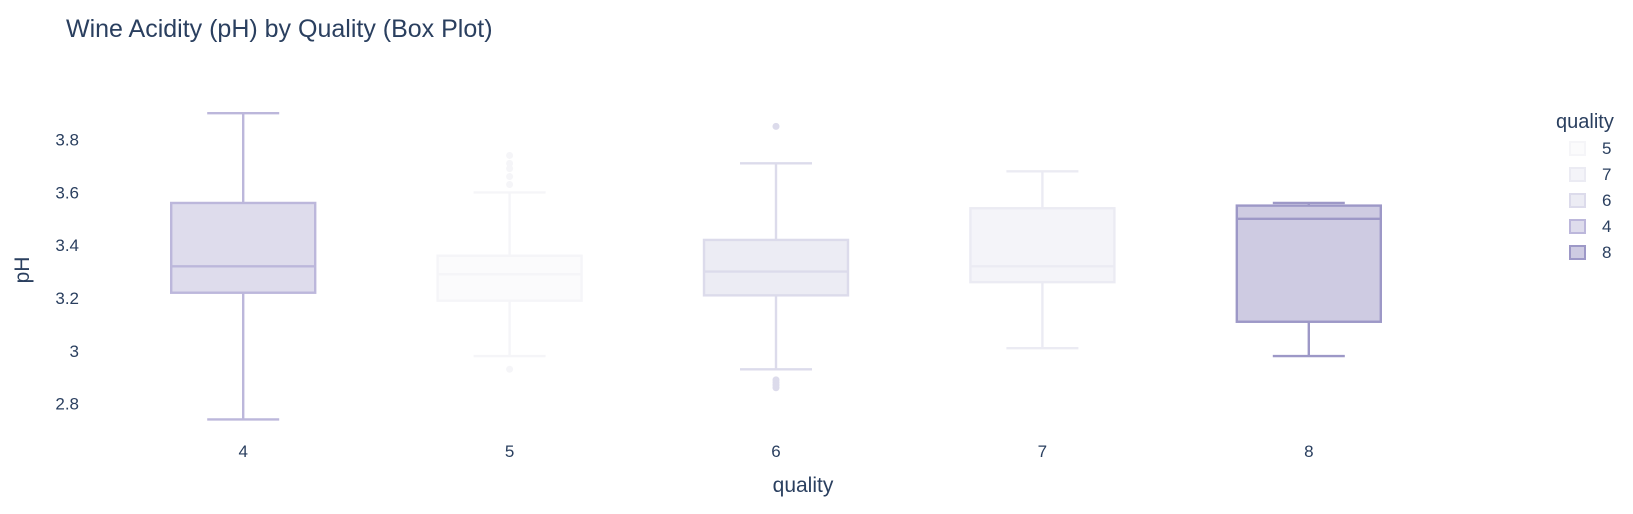 This screenshot has width=1633, height=514. I want to click on x-tick-label: 6, so click(775, 451).